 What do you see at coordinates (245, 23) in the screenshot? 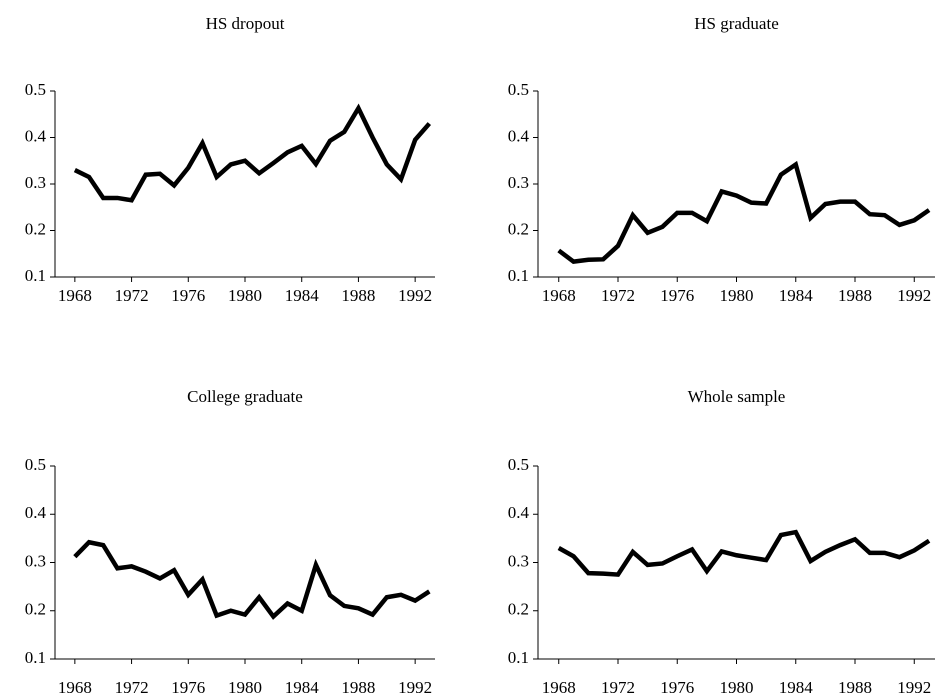
I see `chart-title: HS dropout` at bounding box center [245, 23].